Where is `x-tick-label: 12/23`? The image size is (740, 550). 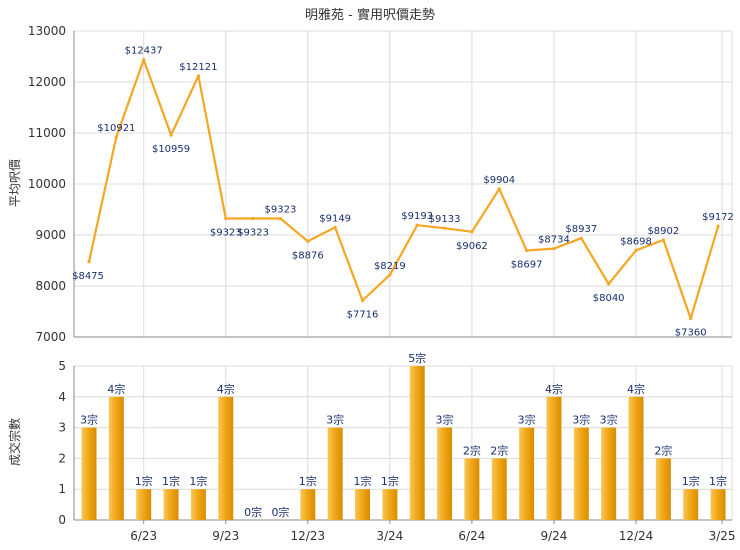
x-tick-label: 12/23 is located at coordinates (308, 536).